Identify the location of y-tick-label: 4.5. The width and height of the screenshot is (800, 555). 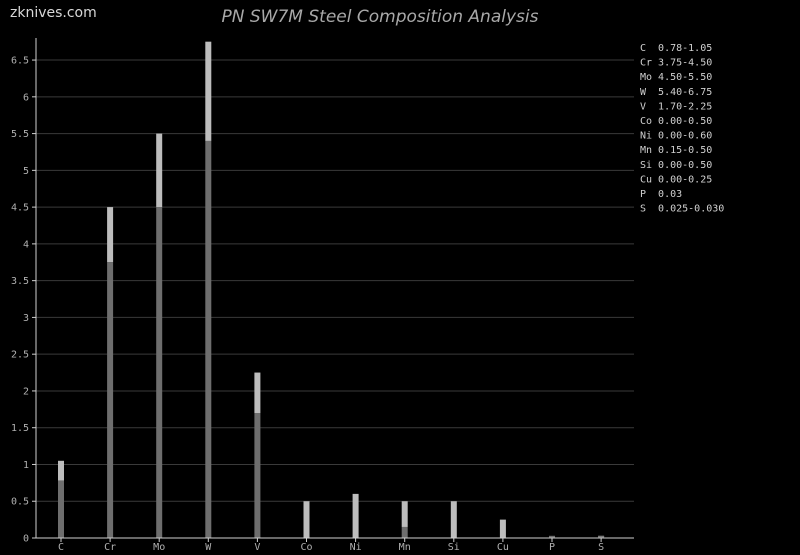
(20, 208).